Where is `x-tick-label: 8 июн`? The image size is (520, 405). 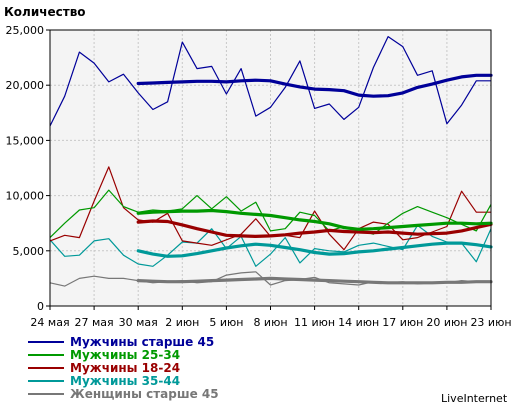 x-tick-label: 8 июн is located at coordinates (270, 322).